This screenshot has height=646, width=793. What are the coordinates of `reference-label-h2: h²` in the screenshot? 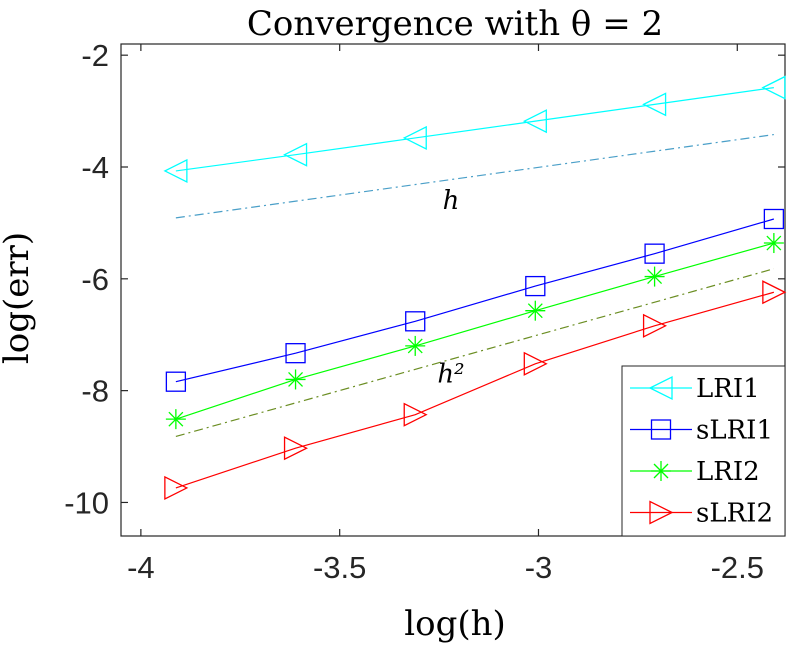 It's located at (450, 374).